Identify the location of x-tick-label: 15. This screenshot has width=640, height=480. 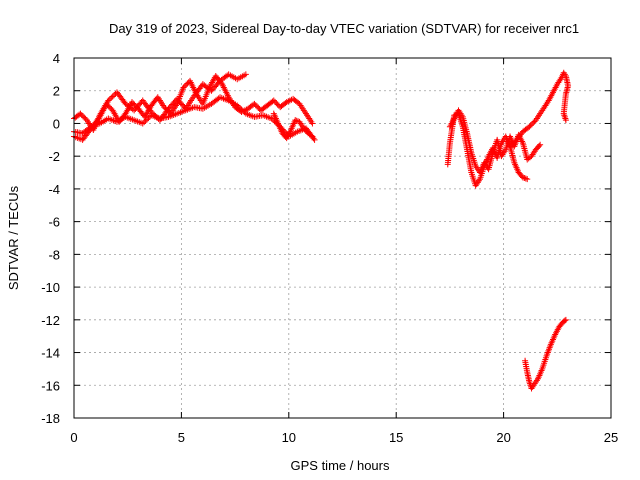
(396, 437).